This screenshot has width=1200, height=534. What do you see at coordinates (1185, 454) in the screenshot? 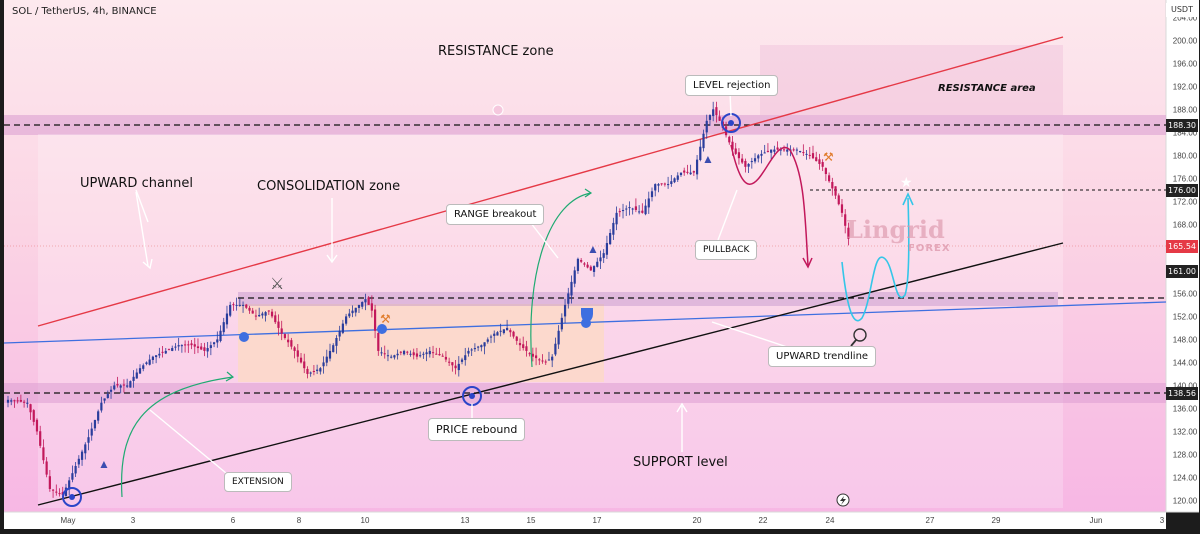
I see `y-tick-label: 128.00` at bounding box center [1185, 454].